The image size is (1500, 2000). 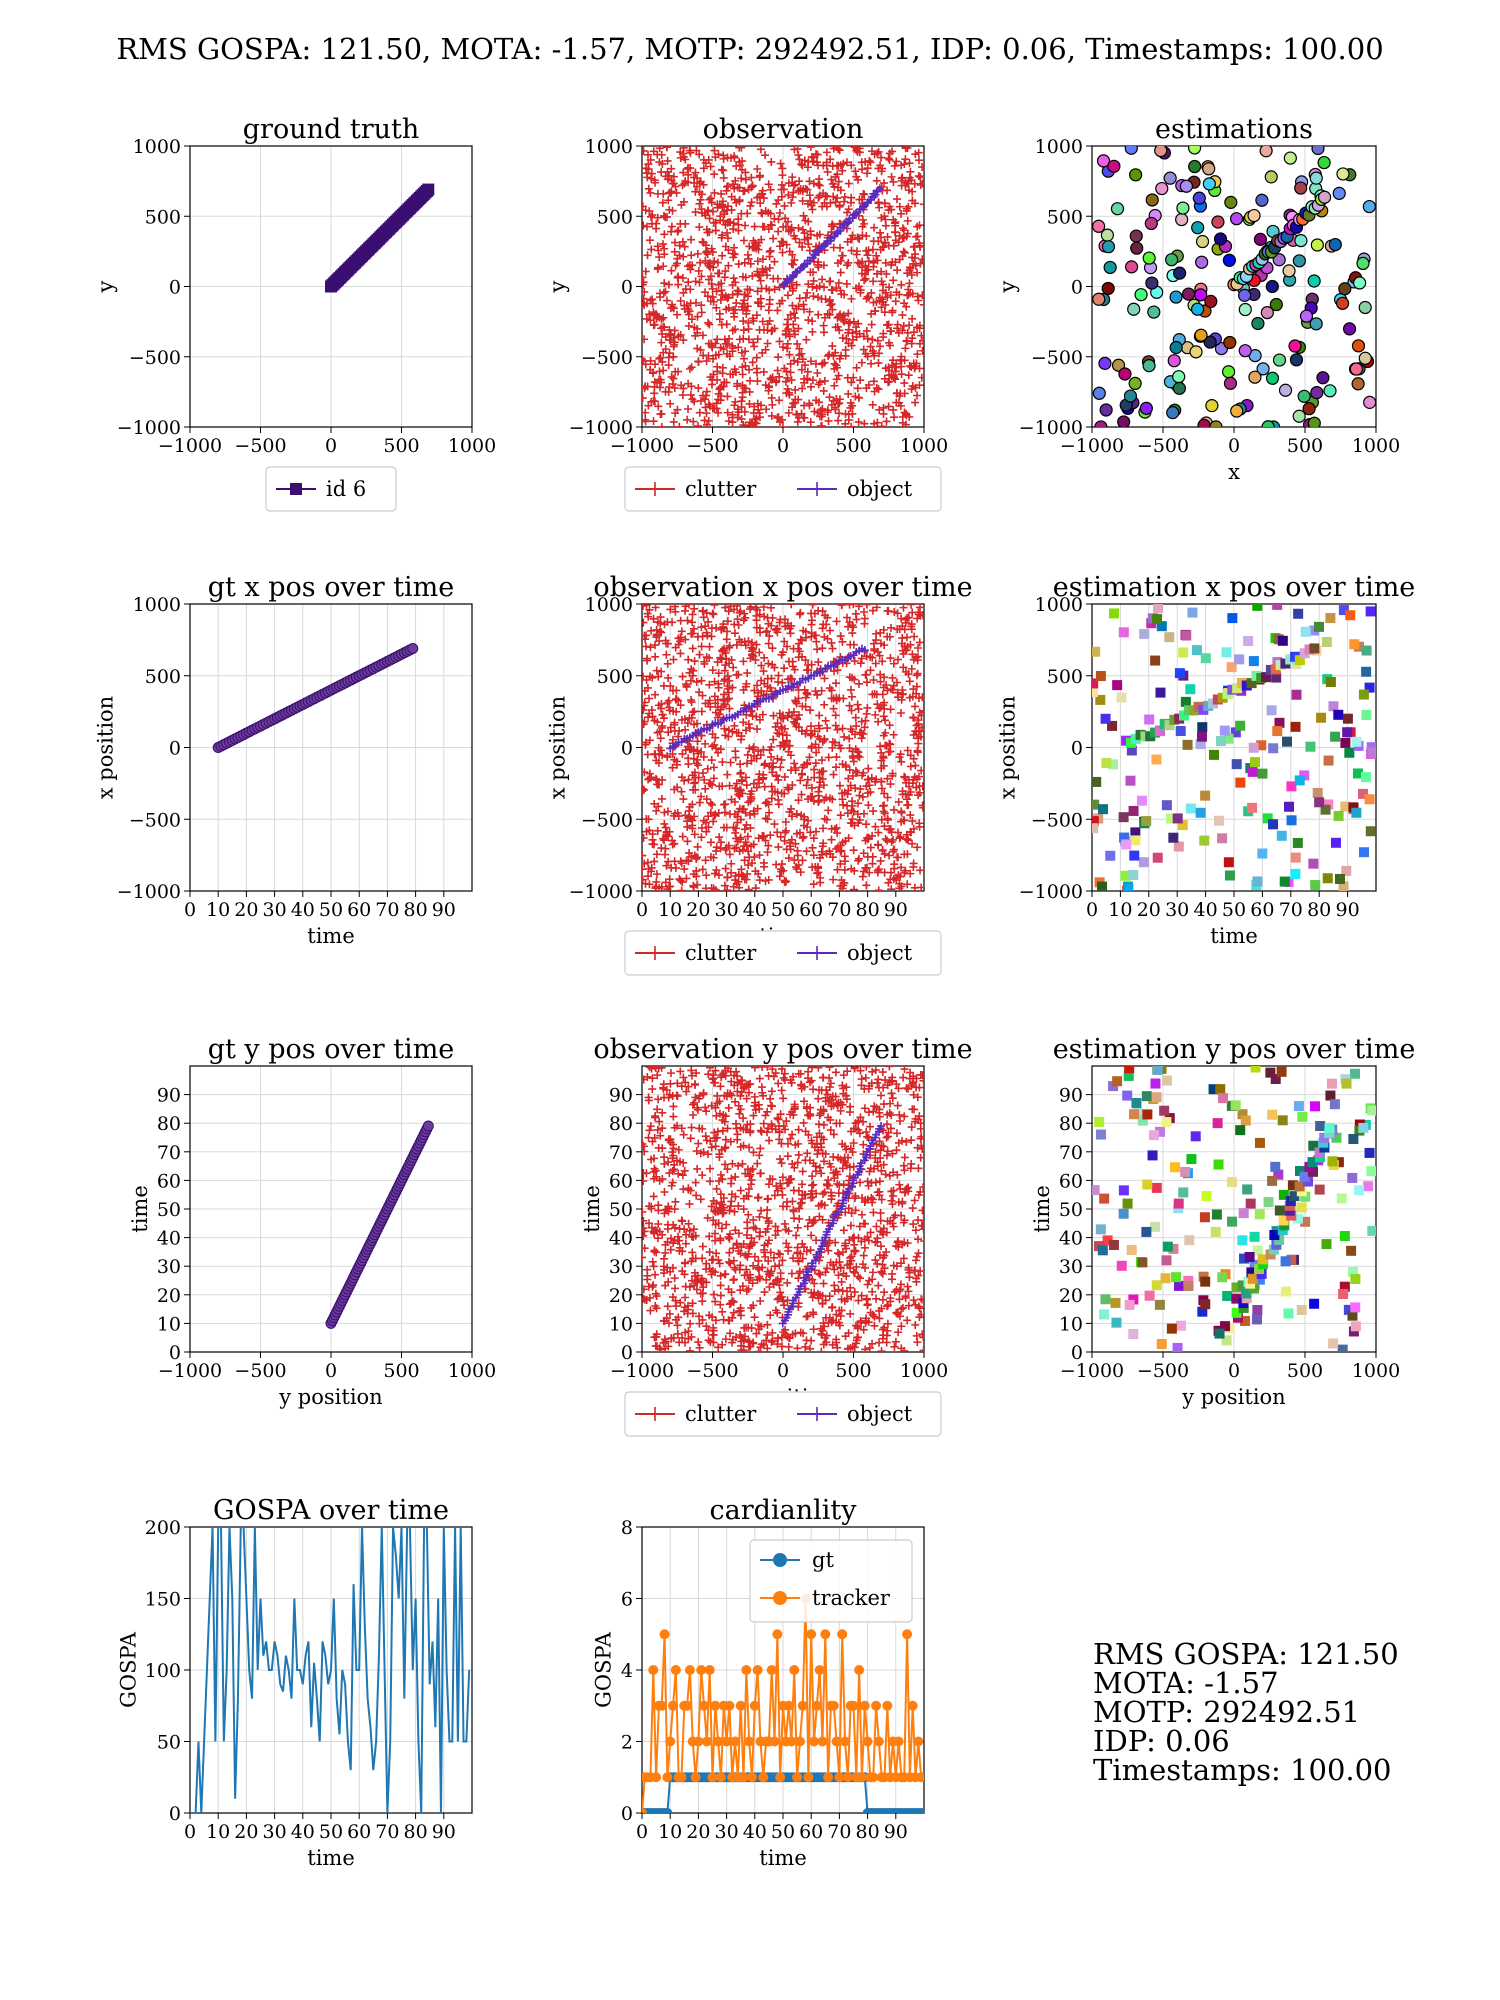 I want to click on x-tick-label: −1000, so click(x=1092, y=446).